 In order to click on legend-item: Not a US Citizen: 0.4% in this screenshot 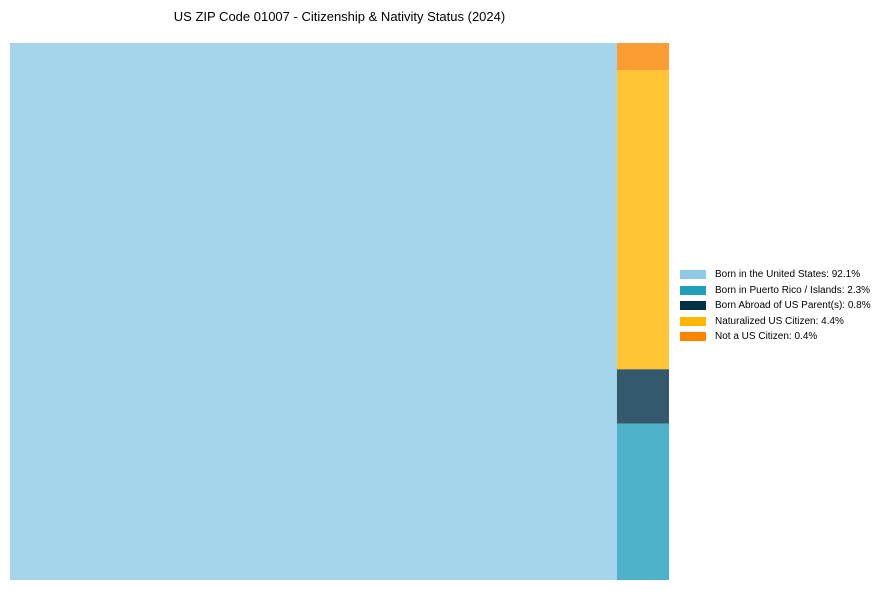, I will do `click(775, 337)`.